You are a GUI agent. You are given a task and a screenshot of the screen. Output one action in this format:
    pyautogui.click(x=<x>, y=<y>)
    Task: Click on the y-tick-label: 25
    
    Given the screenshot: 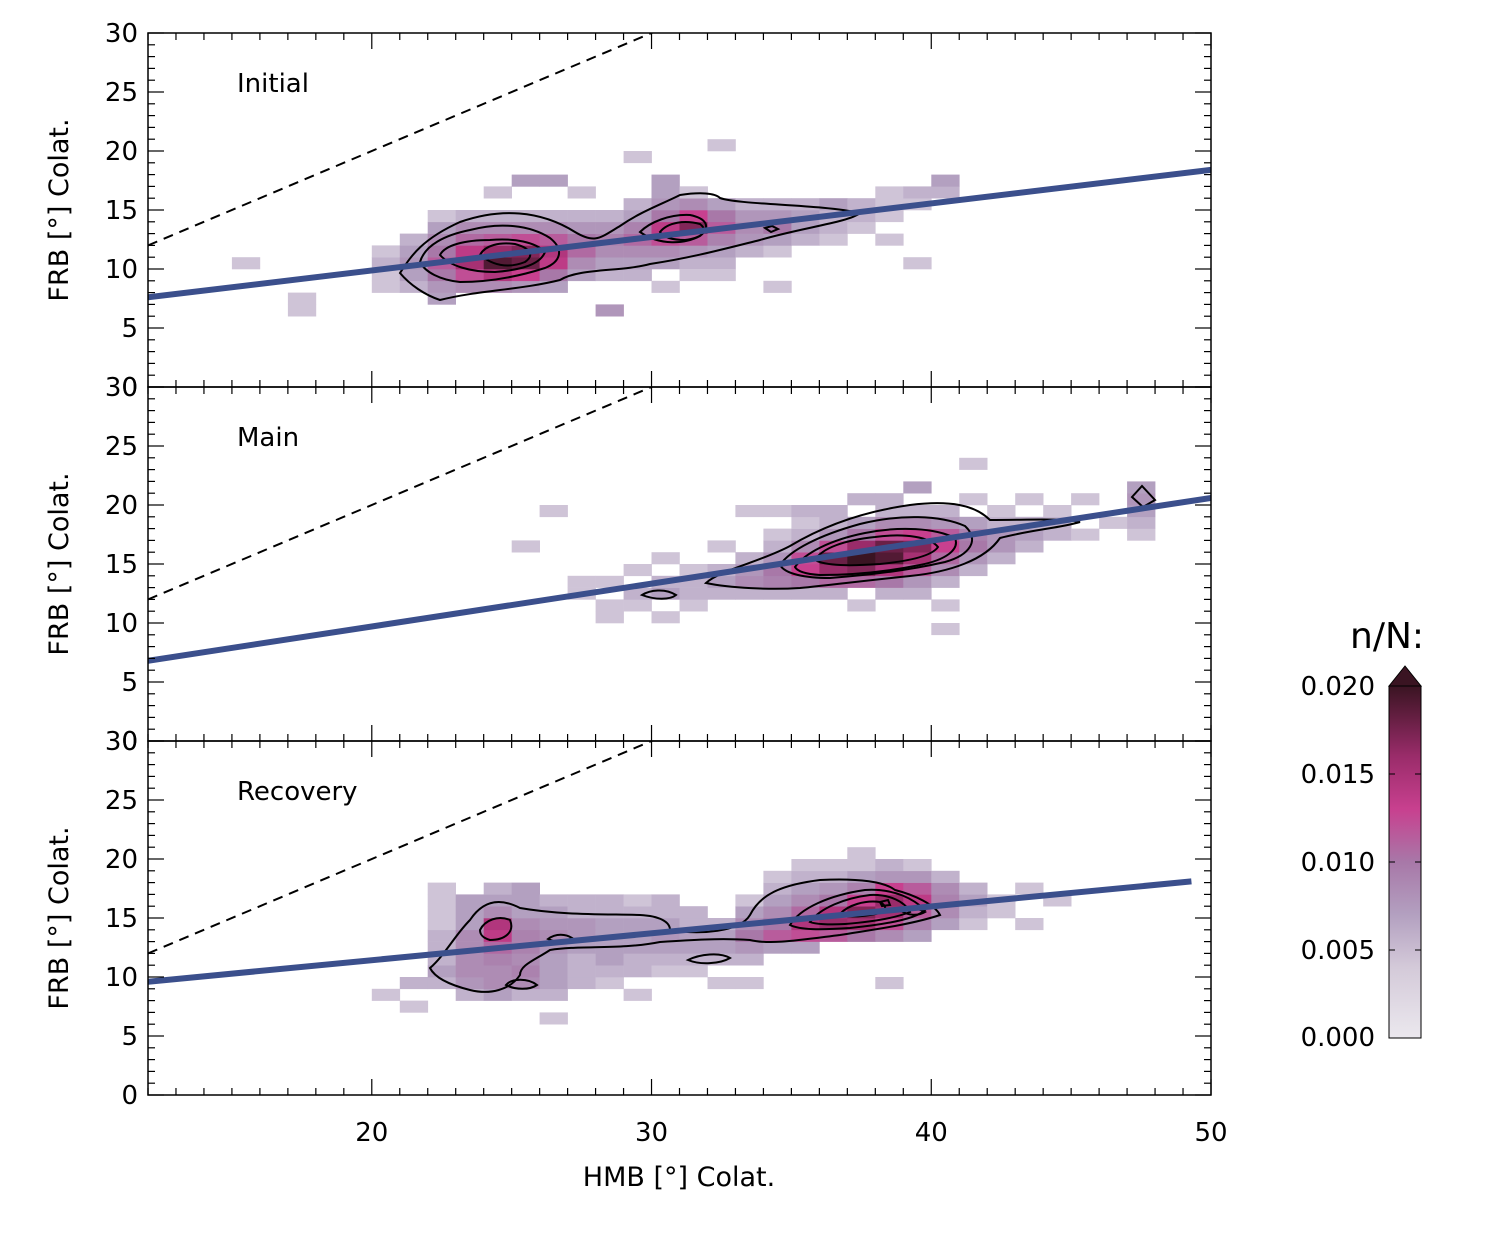 What is the action you would take?
    pyautogui.click(x=121, y=93)
    